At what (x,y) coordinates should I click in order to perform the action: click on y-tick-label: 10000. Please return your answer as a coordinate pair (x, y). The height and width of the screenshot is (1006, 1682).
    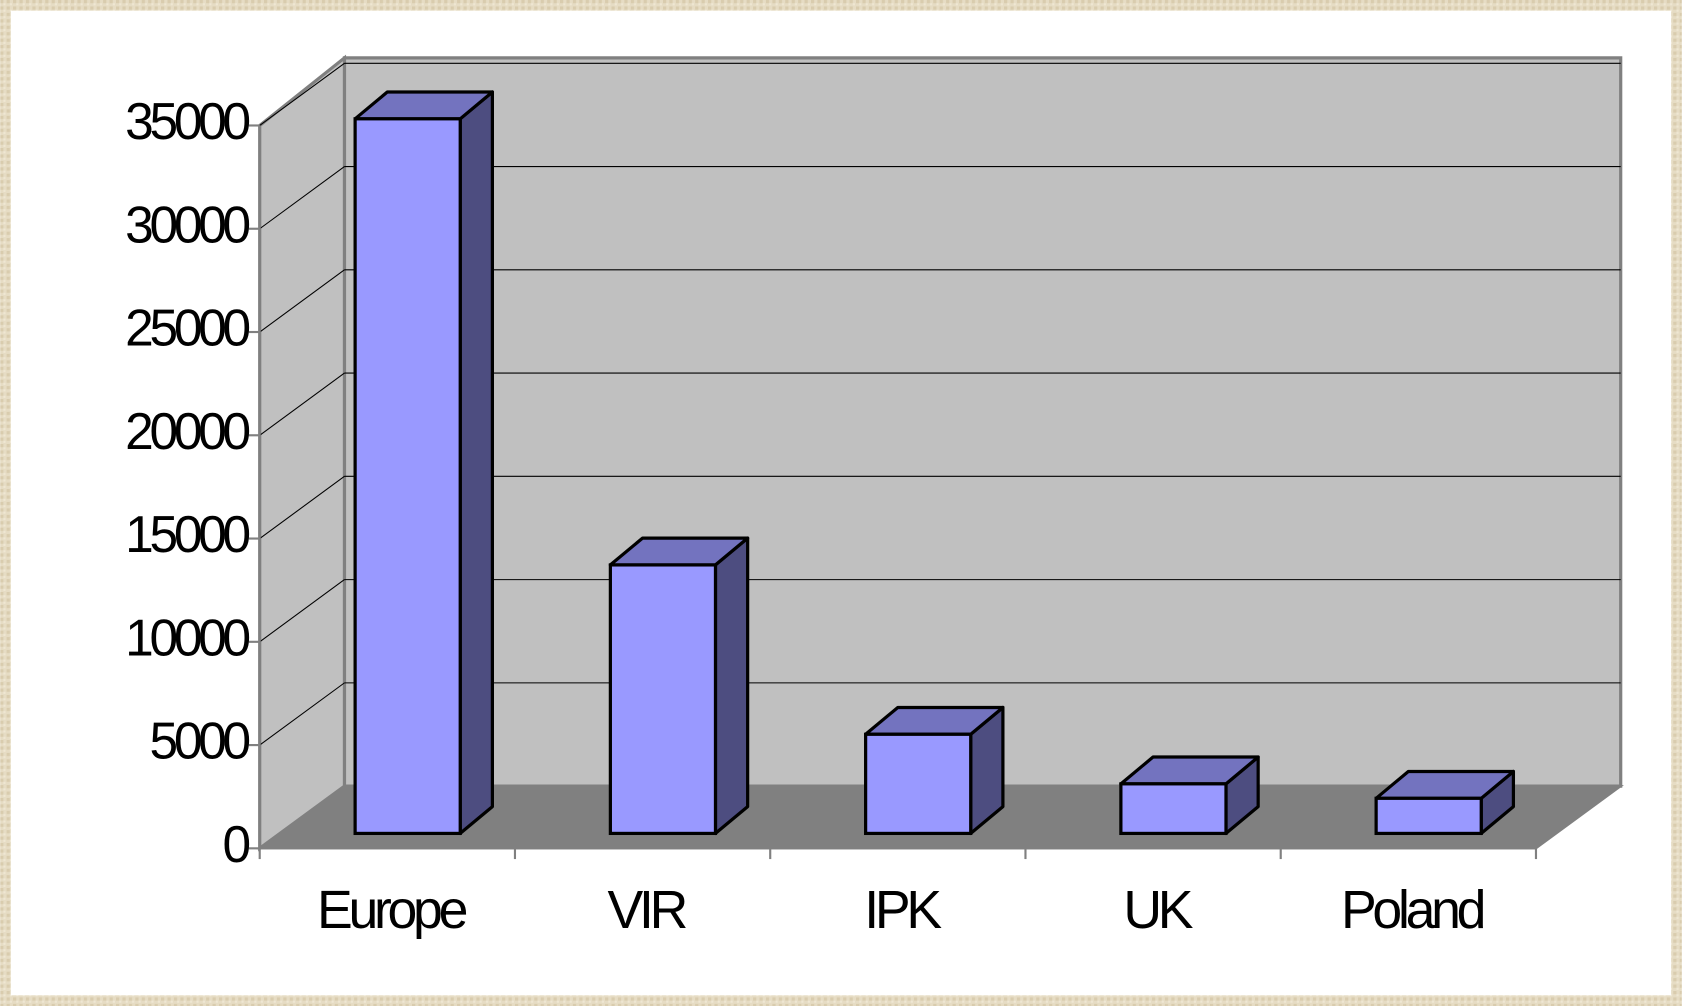
    Looking at the image, I should click on (187, 637).